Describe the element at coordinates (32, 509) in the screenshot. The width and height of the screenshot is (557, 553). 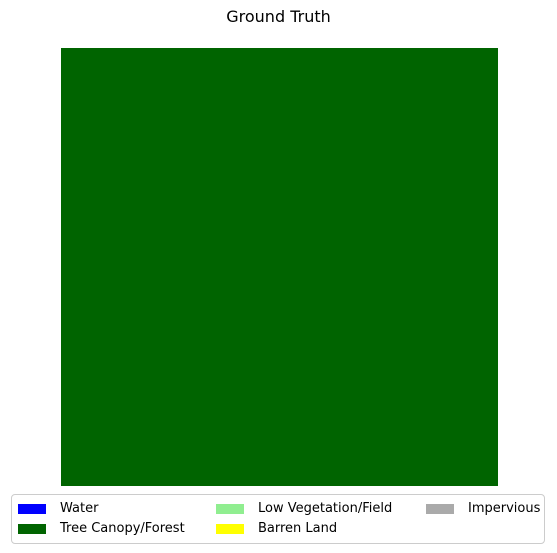
I see `legend-swatch-water` at that location.